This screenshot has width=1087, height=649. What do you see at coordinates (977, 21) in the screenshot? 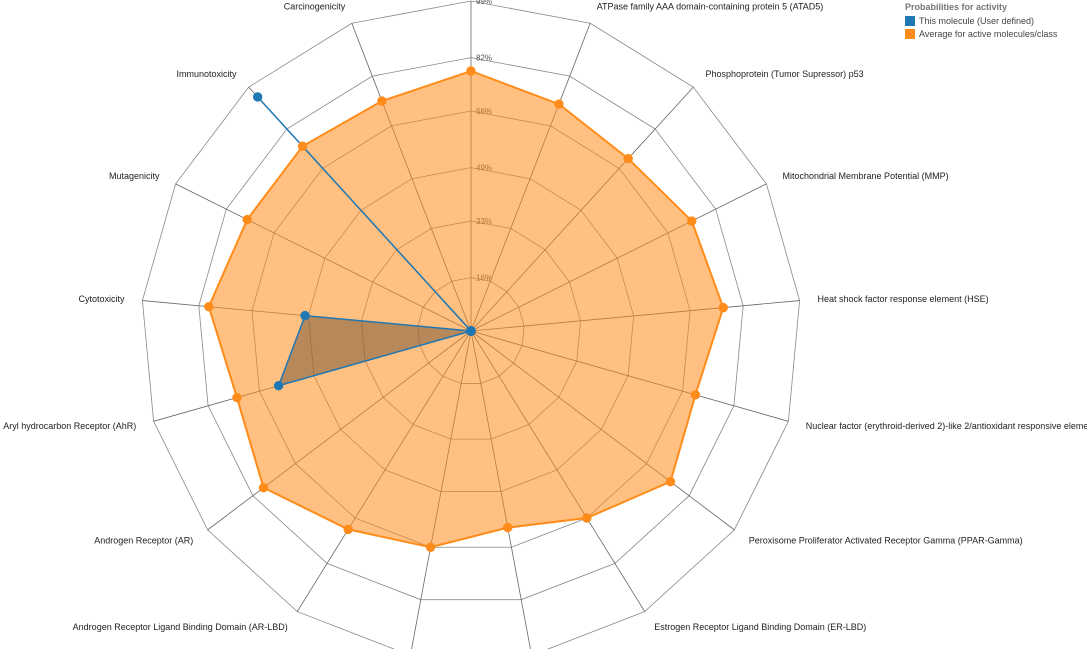
I see `legend-label-molecule: This molecule (User defined)` at bounding box center [977, 21].